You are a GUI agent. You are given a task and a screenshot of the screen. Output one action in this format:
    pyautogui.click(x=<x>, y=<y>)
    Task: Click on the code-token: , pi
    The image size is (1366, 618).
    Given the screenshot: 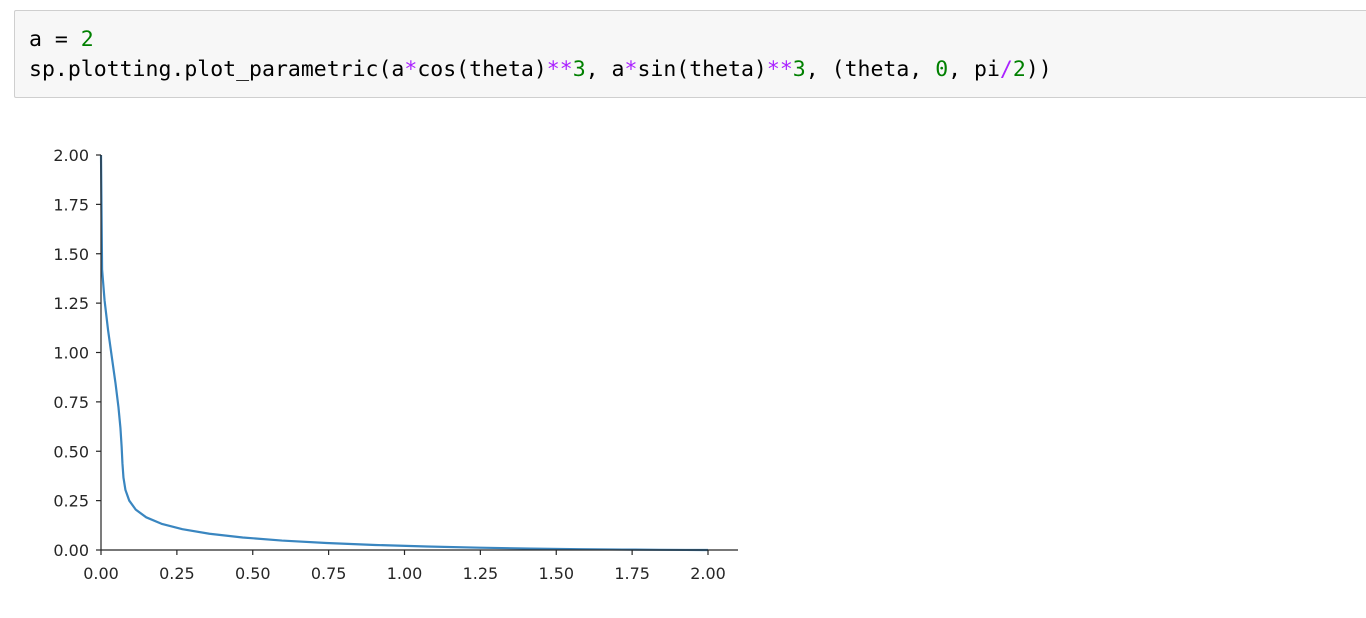 What is the action you would take?
    pyautogui.click(x=974, y=69)
    